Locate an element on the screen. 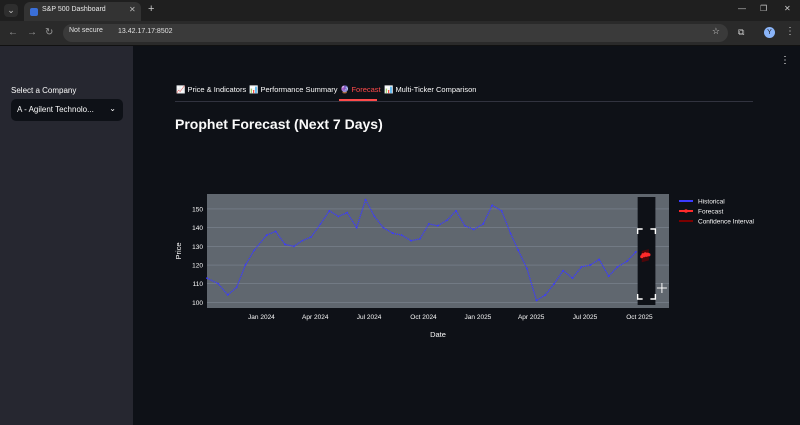  tab-price-indicators: 📈 Price & Indicators is located at coordinates (211, 89).